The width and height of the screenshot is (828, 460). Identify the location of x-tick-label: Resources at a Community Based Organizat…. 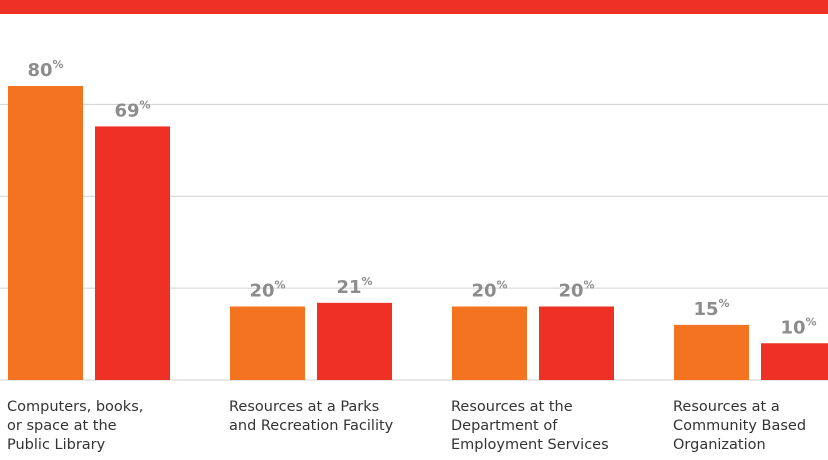
(740, 426).